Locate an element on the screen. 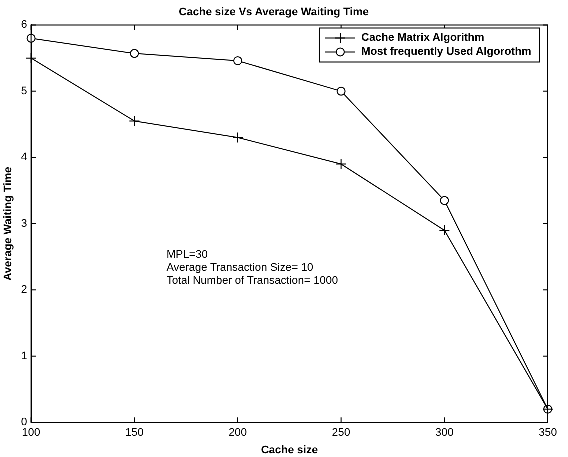  x-tick-label: 100 is located at coordinates (31, 433).